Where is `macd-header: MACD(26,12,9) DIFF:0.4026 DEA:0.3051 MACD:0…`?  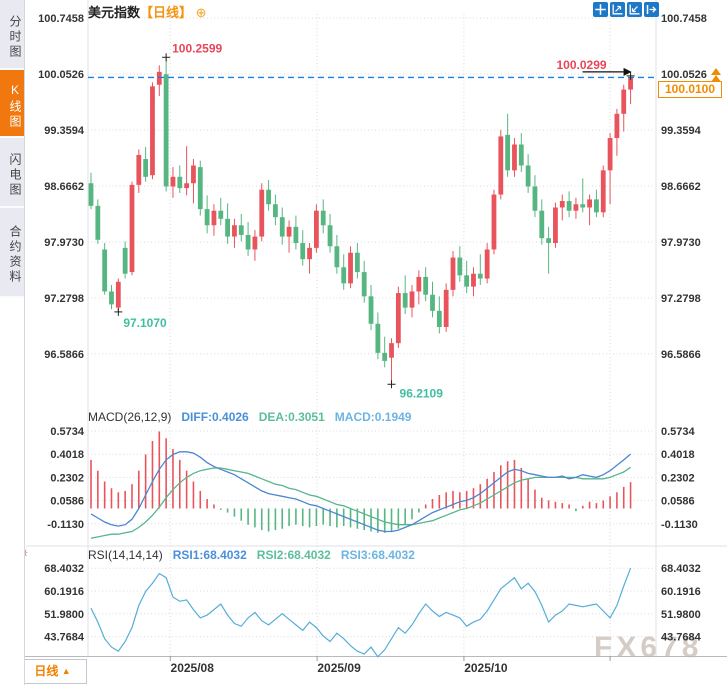 macd-header: MACD(26,12,9) DIFF:0.4026 DEA:0.3051 MACD:0… is located at coordinates (249, 417).